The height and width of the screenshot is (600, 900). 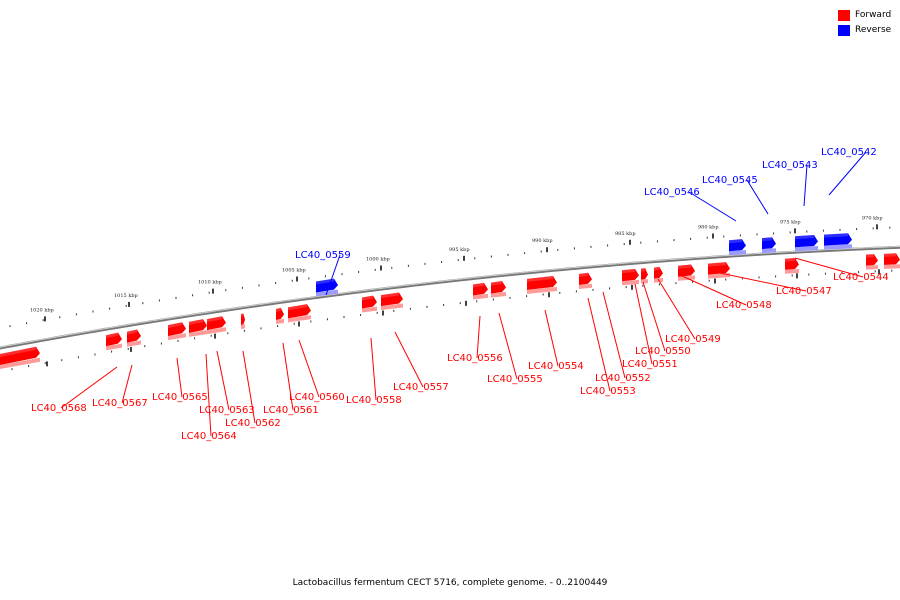 I want to click on gene-label: LC40_0544, so click(x=861, y=277).